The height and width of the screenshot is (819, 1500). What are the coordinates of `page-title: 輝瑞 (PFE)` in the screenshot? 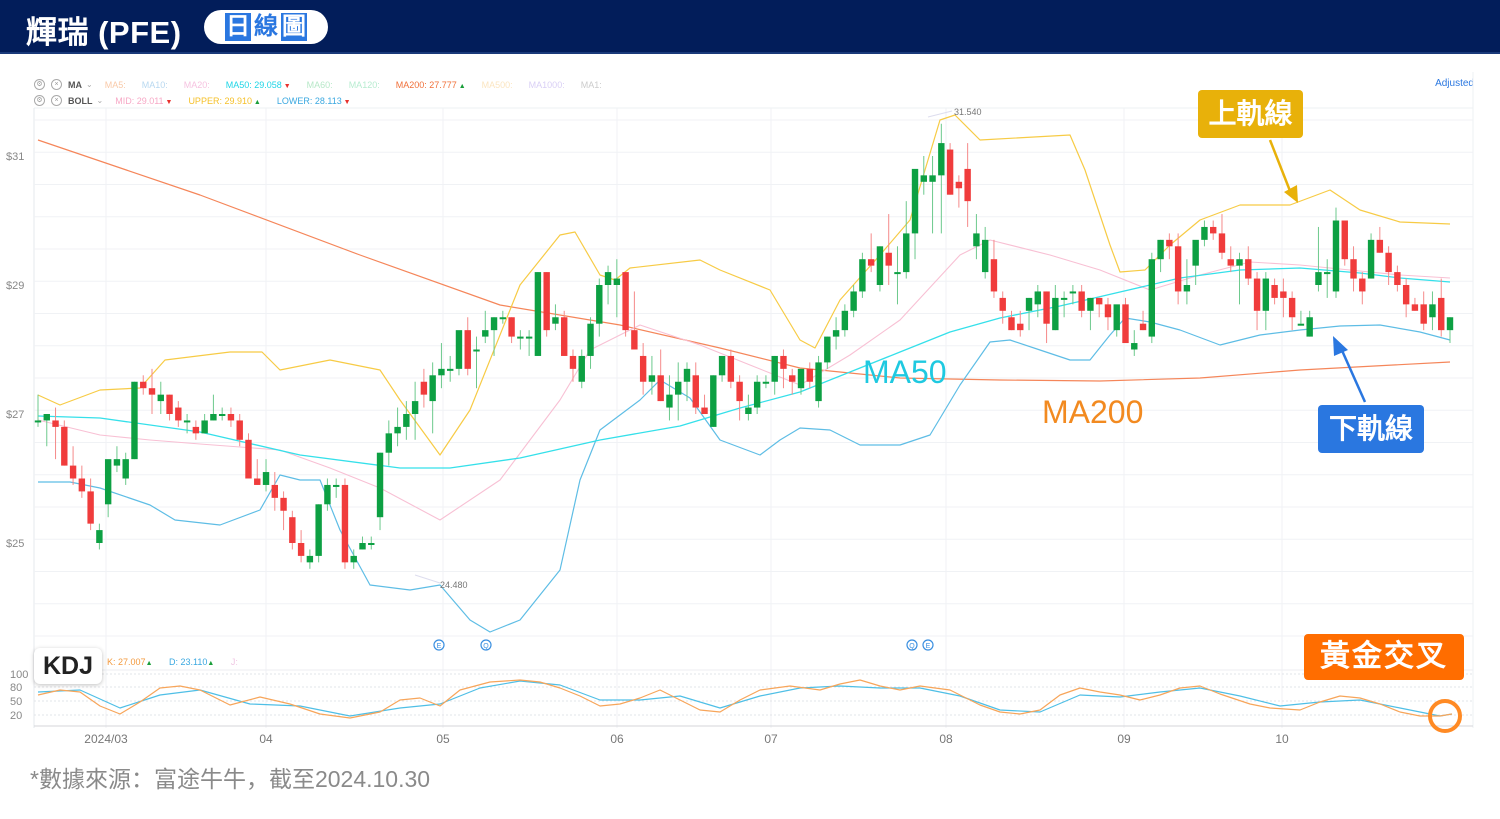 It's located at (104, 32).